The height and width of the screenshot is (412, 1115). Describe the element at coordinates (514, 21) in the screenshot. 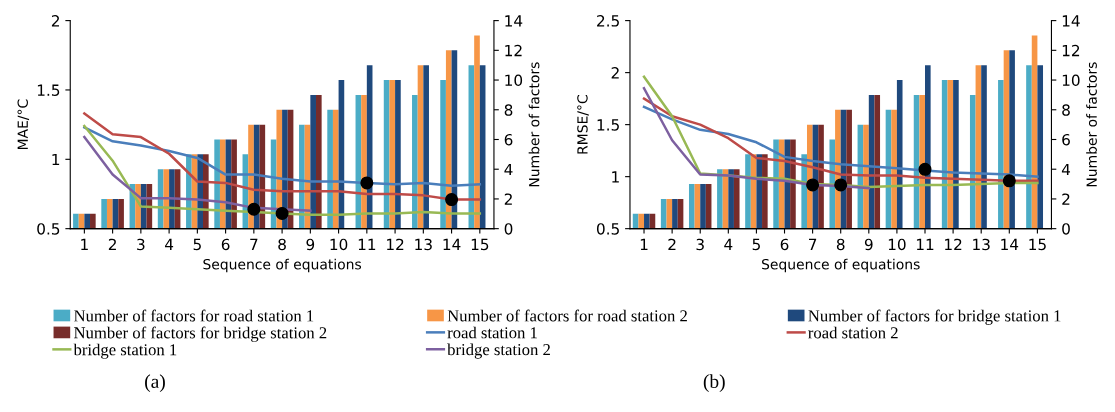

I see `y2-tick-label: 14` at that location.